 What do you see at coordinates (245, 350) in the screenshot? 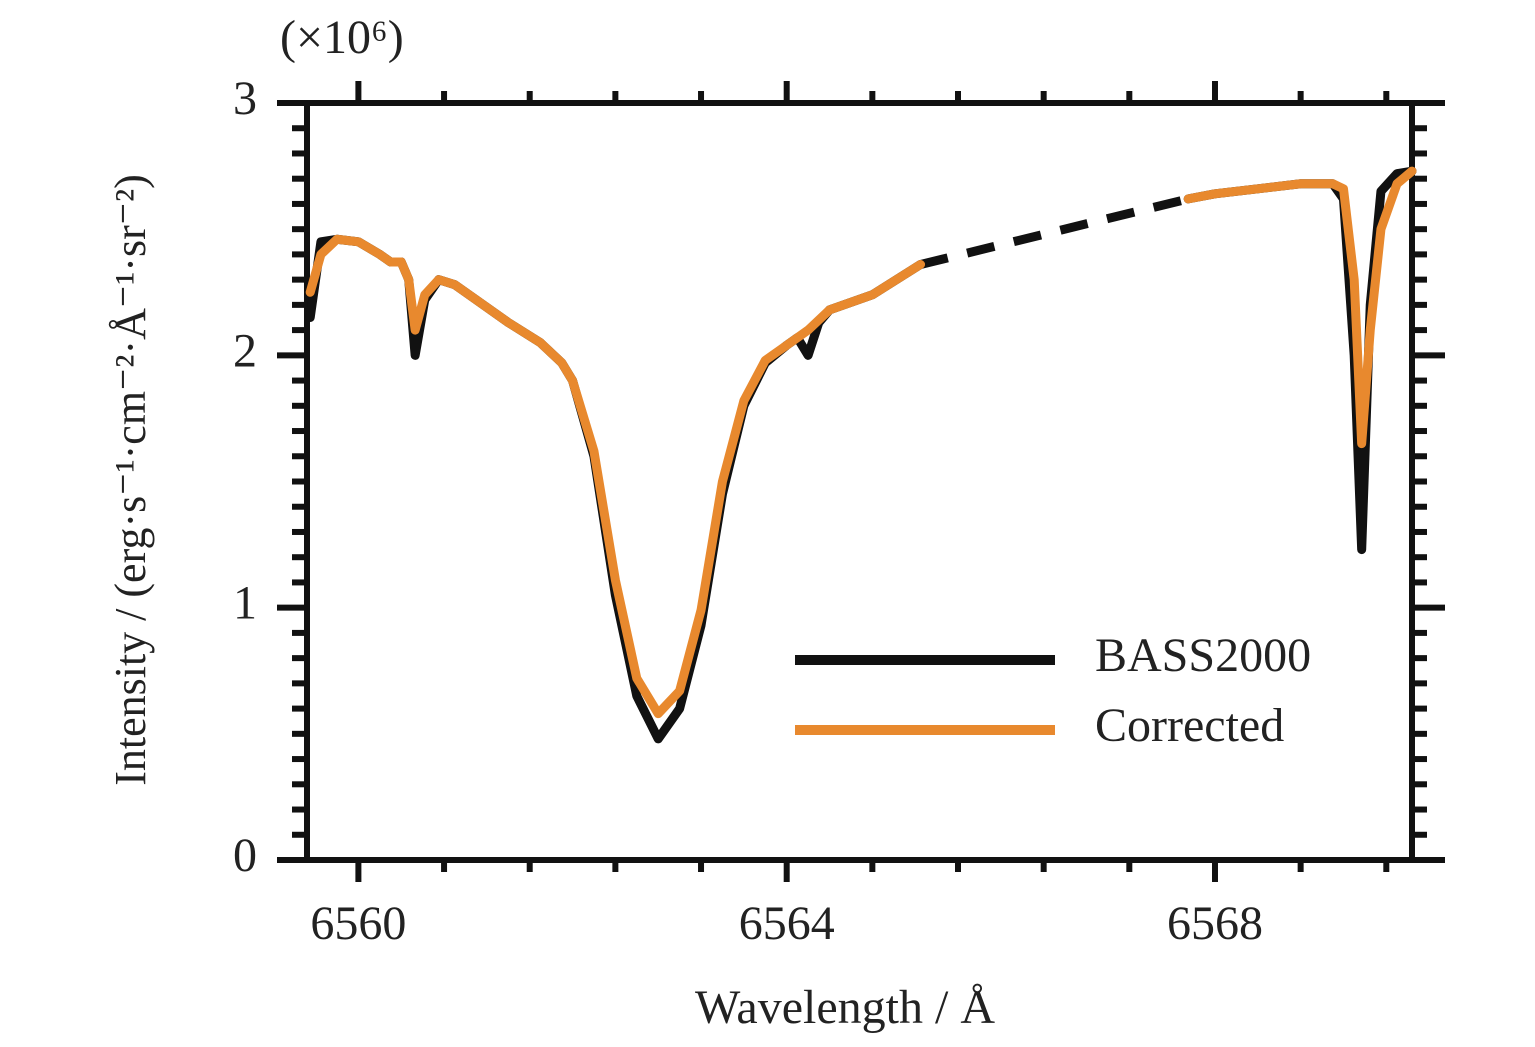
I see `y-tick-label: 2` at bounding box center [245, 350].